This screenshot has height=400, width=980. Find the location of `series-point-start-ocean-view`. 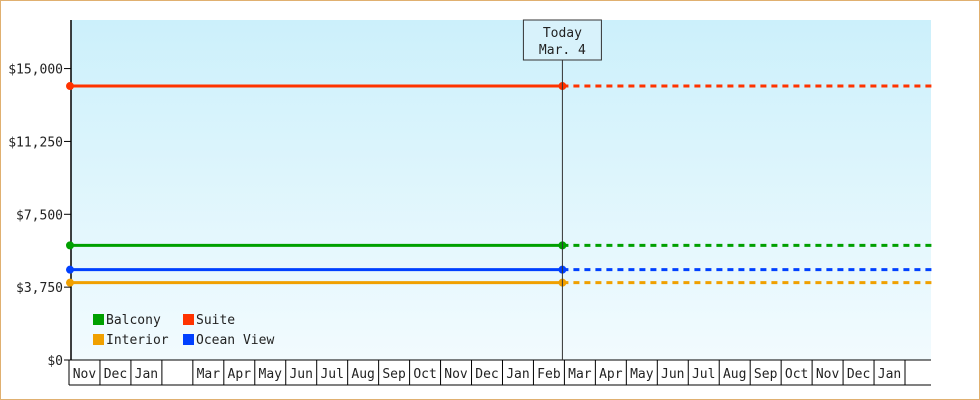

series-point-start-ocean-view is located at coordinates (70, 269).